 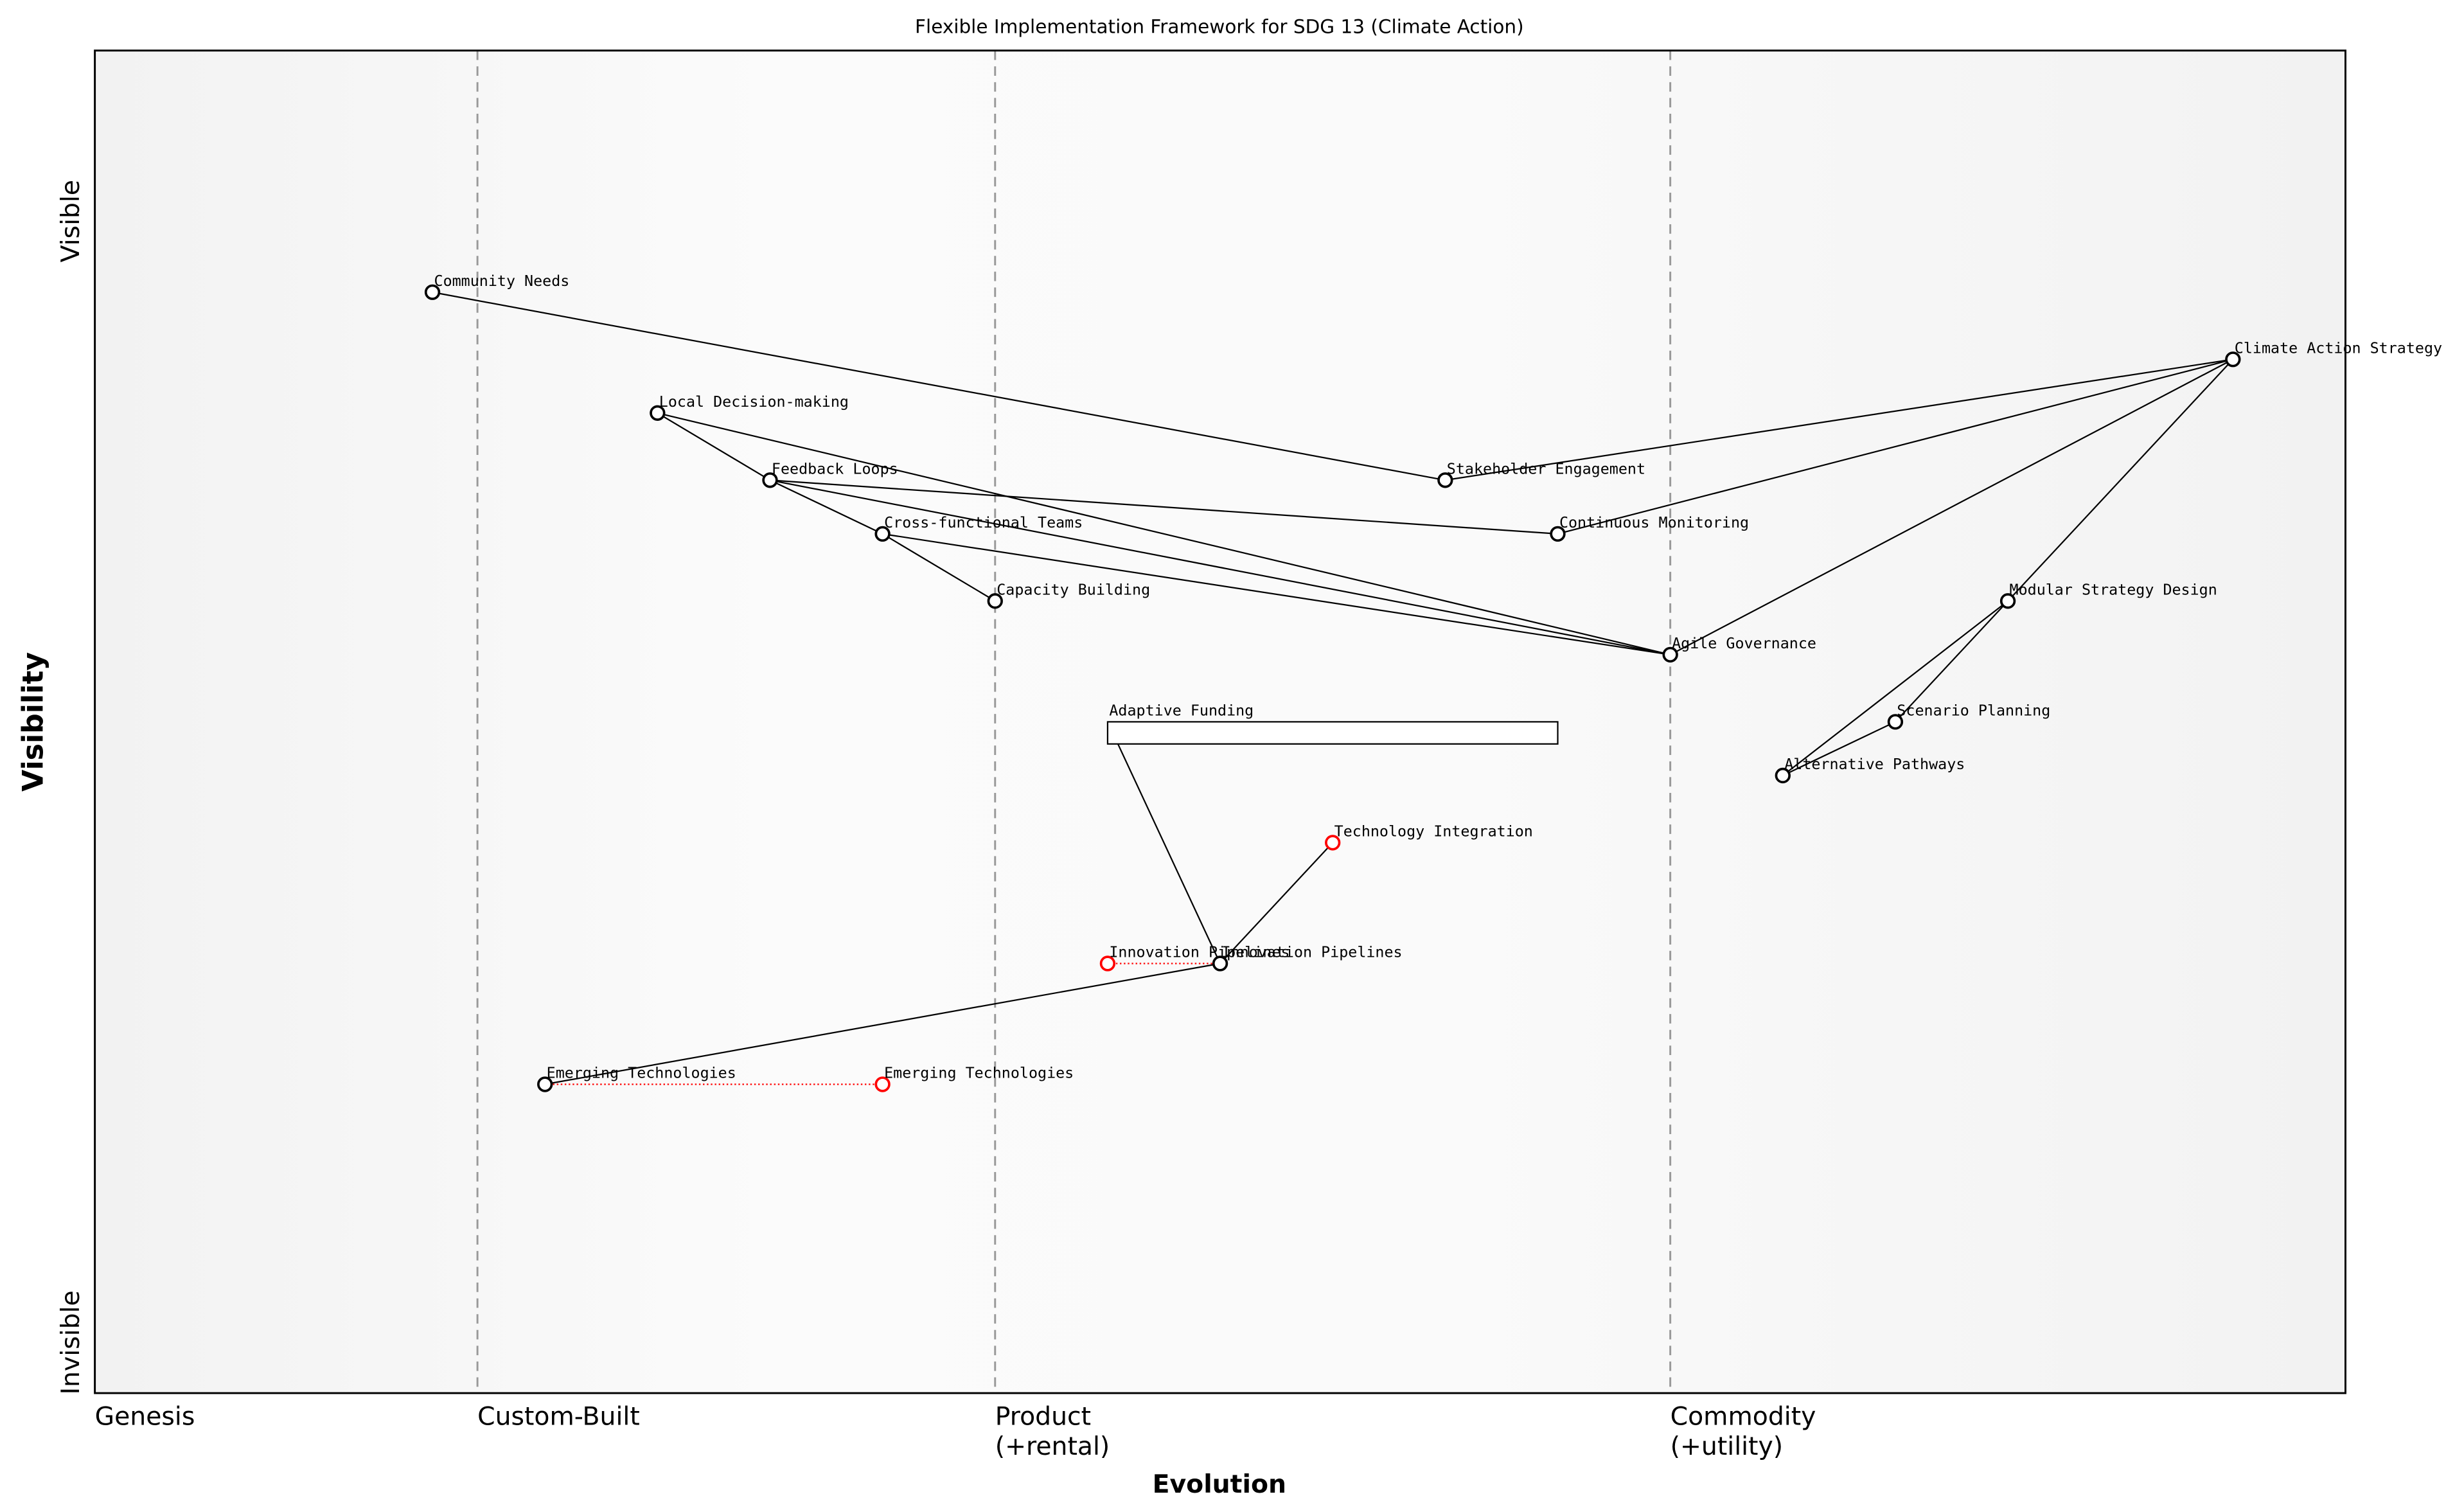 I want to click on evolved-label: Emerging Technologies, so click(x=979, y=1073).